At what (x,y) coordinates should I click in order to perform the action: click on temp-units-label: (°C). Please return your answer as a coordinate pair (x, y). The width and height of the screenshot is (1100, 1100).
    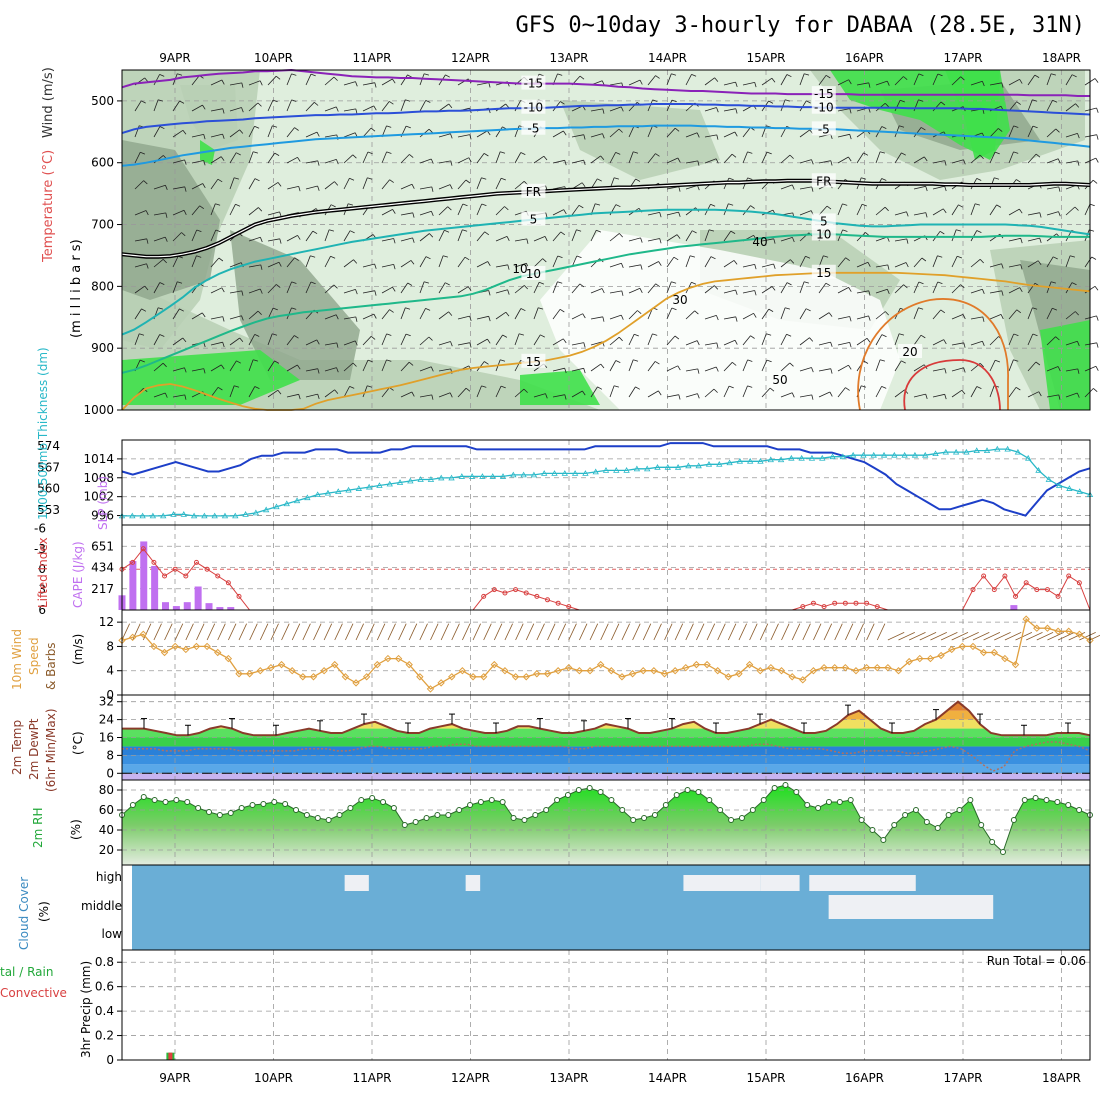
    Looking at the image, I should click on (78, 743).